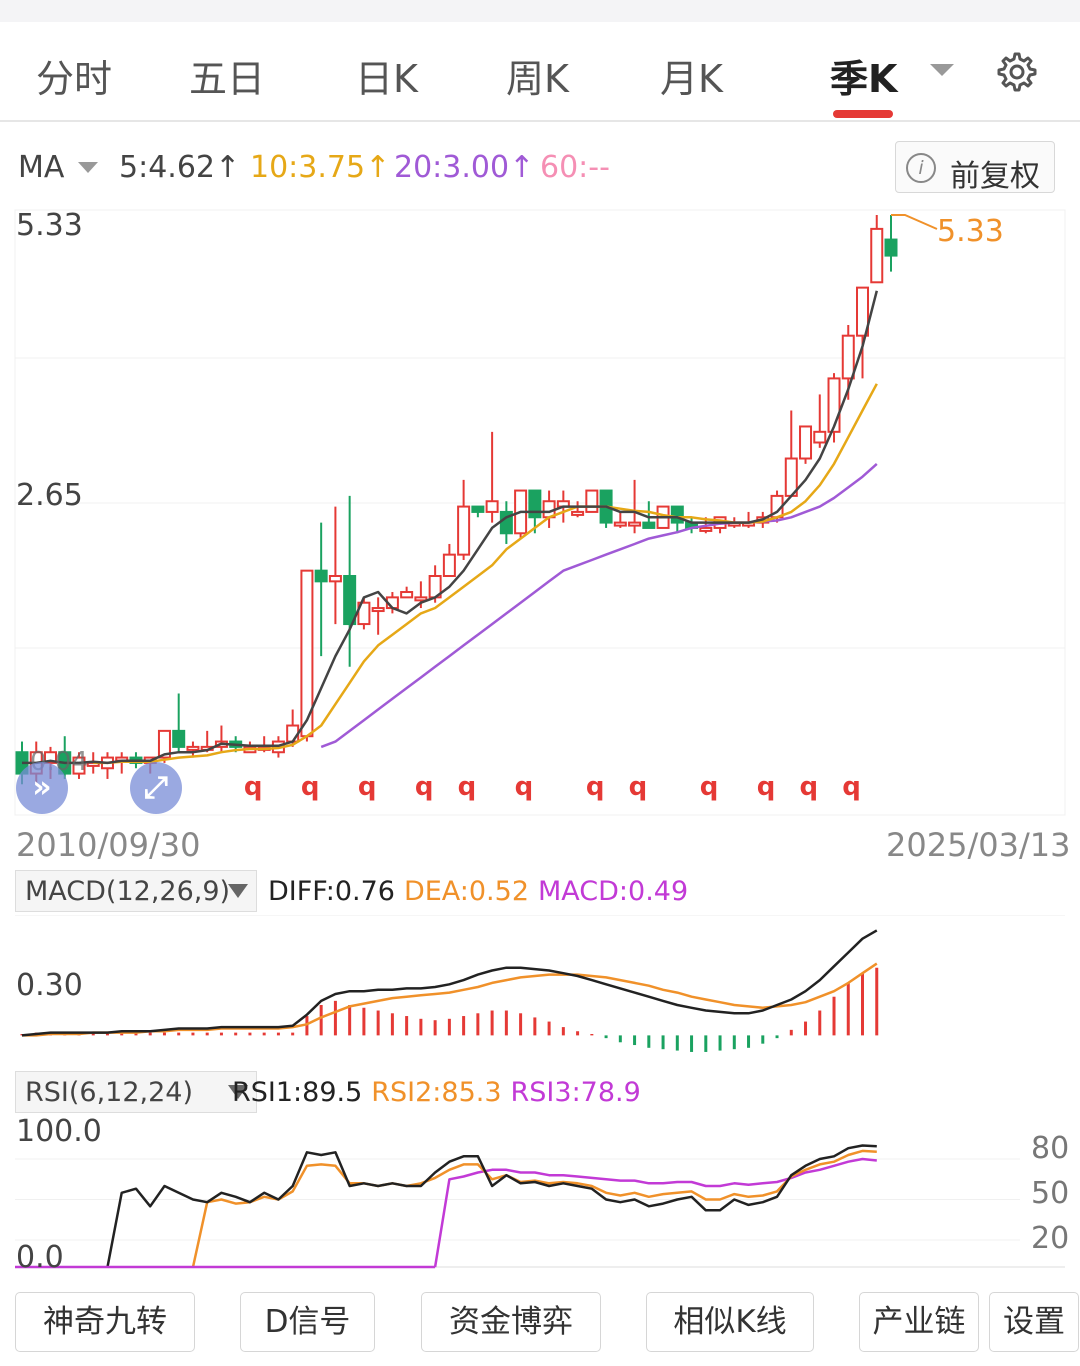 The image size is (1080, 1366). Describe the element at coordinates (691, 79) in the screenshot. I see `tab-monthly-k: 月K` at that location.